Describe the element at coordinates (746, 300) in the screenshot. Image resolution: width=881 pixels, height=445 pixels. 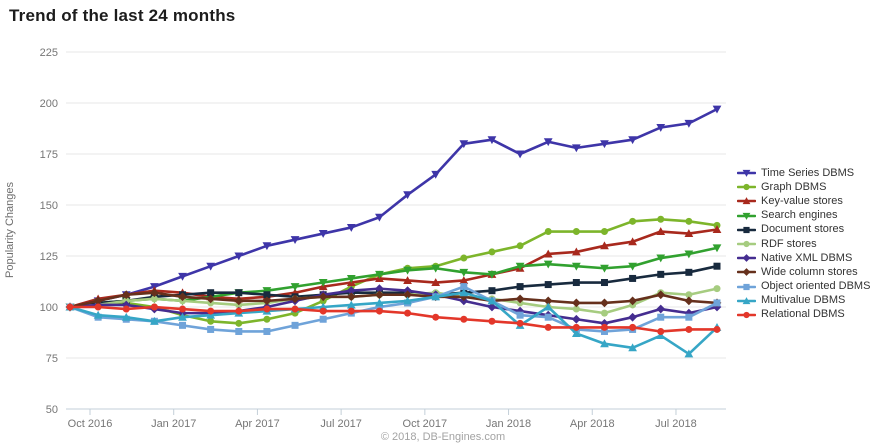
I see `multivalue-dbms-marker-icon` at that location.